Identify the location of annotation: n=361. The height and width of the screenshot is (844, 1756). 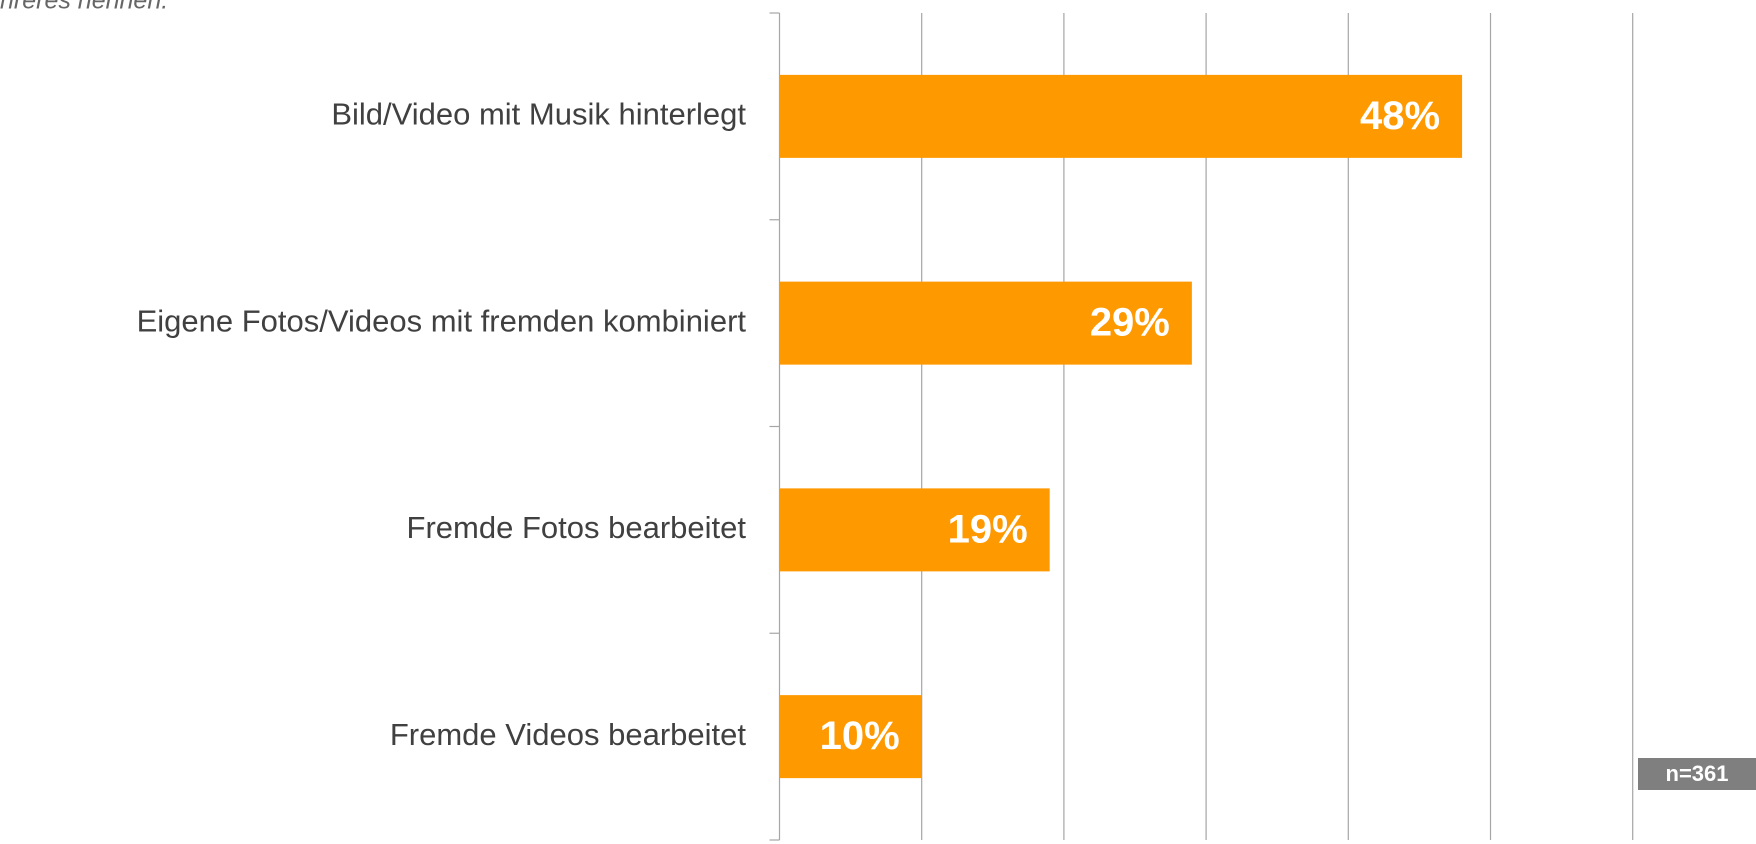
(1697, 773).